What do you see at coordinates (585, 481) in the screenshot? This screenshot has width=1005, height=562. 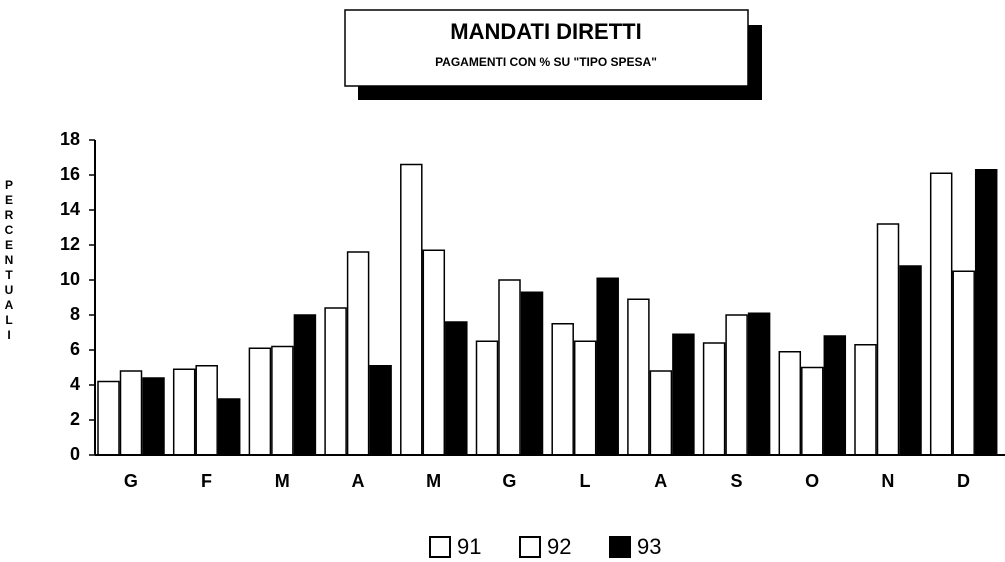 I see `x-tick-label: L` at bounding box center [585, 481].